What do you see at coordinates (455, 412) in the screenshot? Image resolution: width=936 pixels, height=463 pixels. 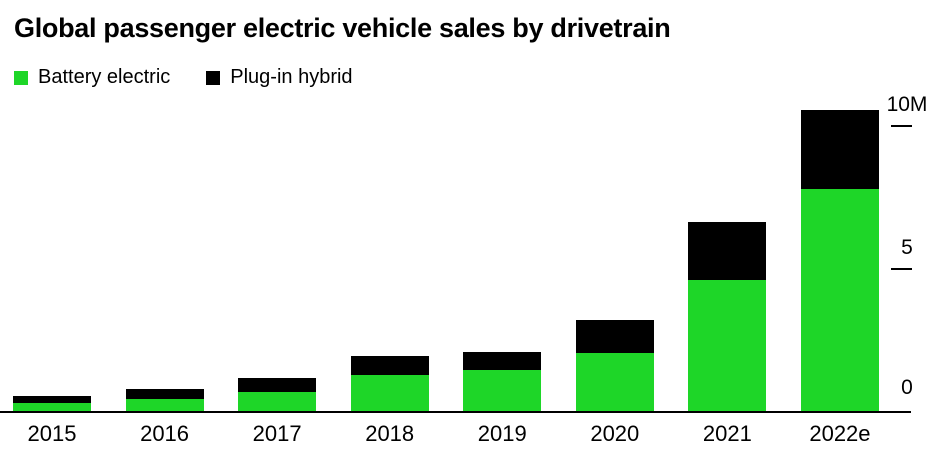 I see `x-axis-line` at bounding box center [455, 412].